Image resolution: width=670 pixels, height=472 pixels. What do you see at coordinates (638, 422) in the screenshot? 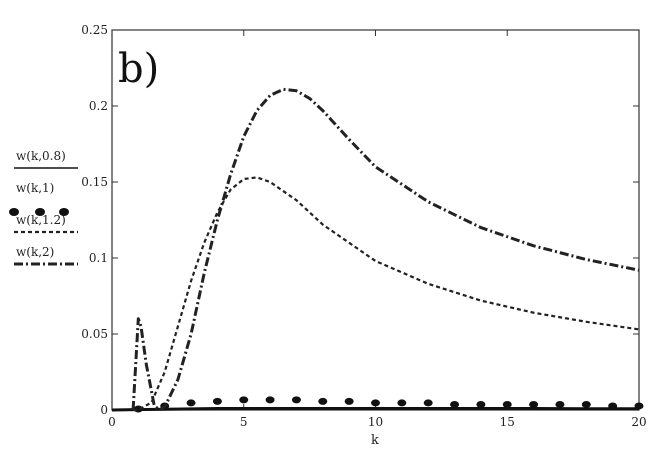
I see `x-tick-label: 20` at bounding box center [638, 422].